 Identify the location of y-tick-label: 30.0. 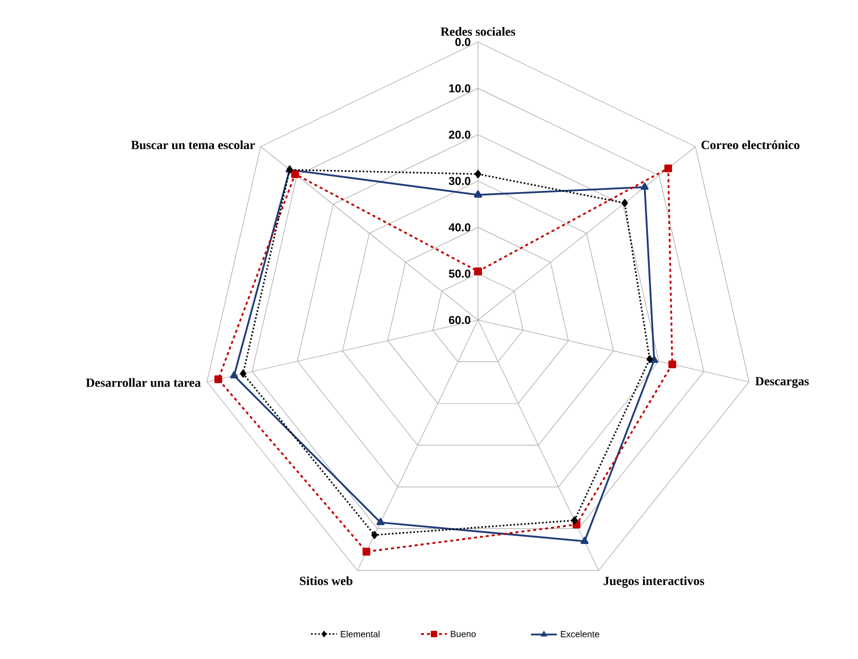
(459, 181).